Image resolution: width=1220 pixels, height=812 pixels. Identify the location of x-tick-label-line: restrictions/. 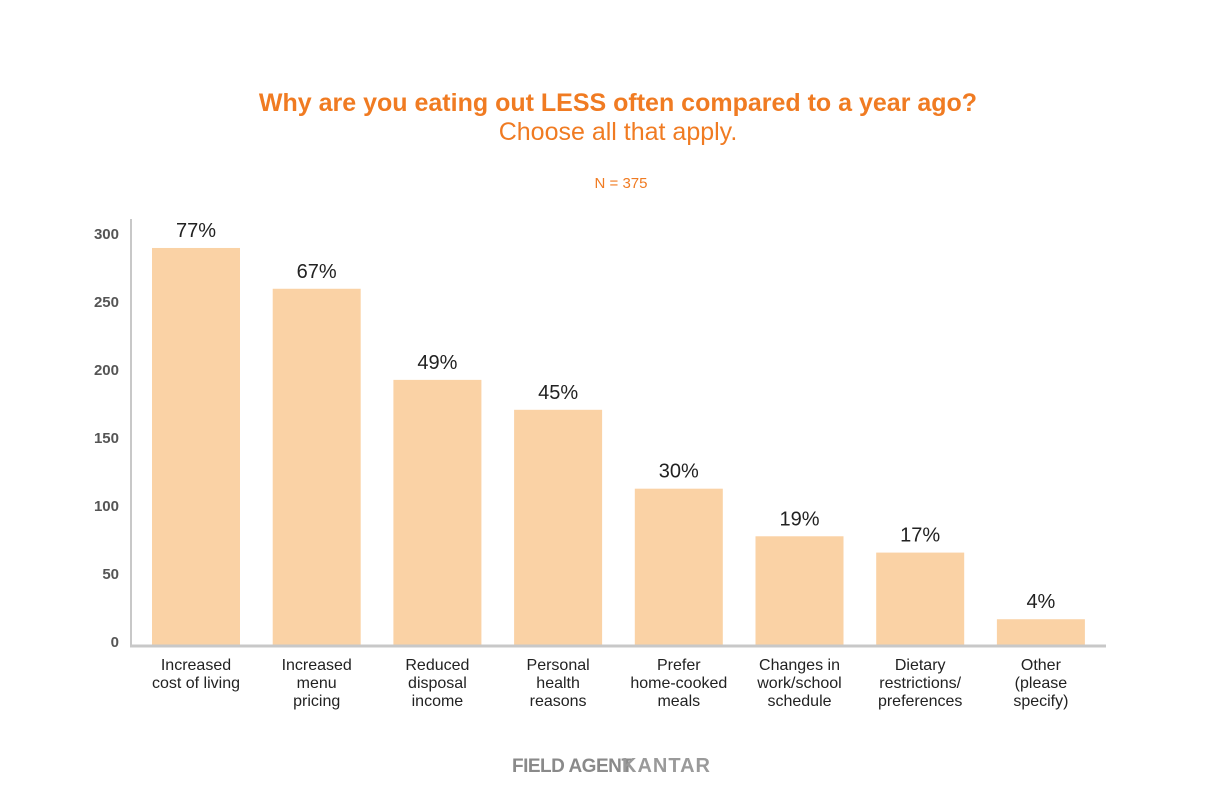
(920, 683).